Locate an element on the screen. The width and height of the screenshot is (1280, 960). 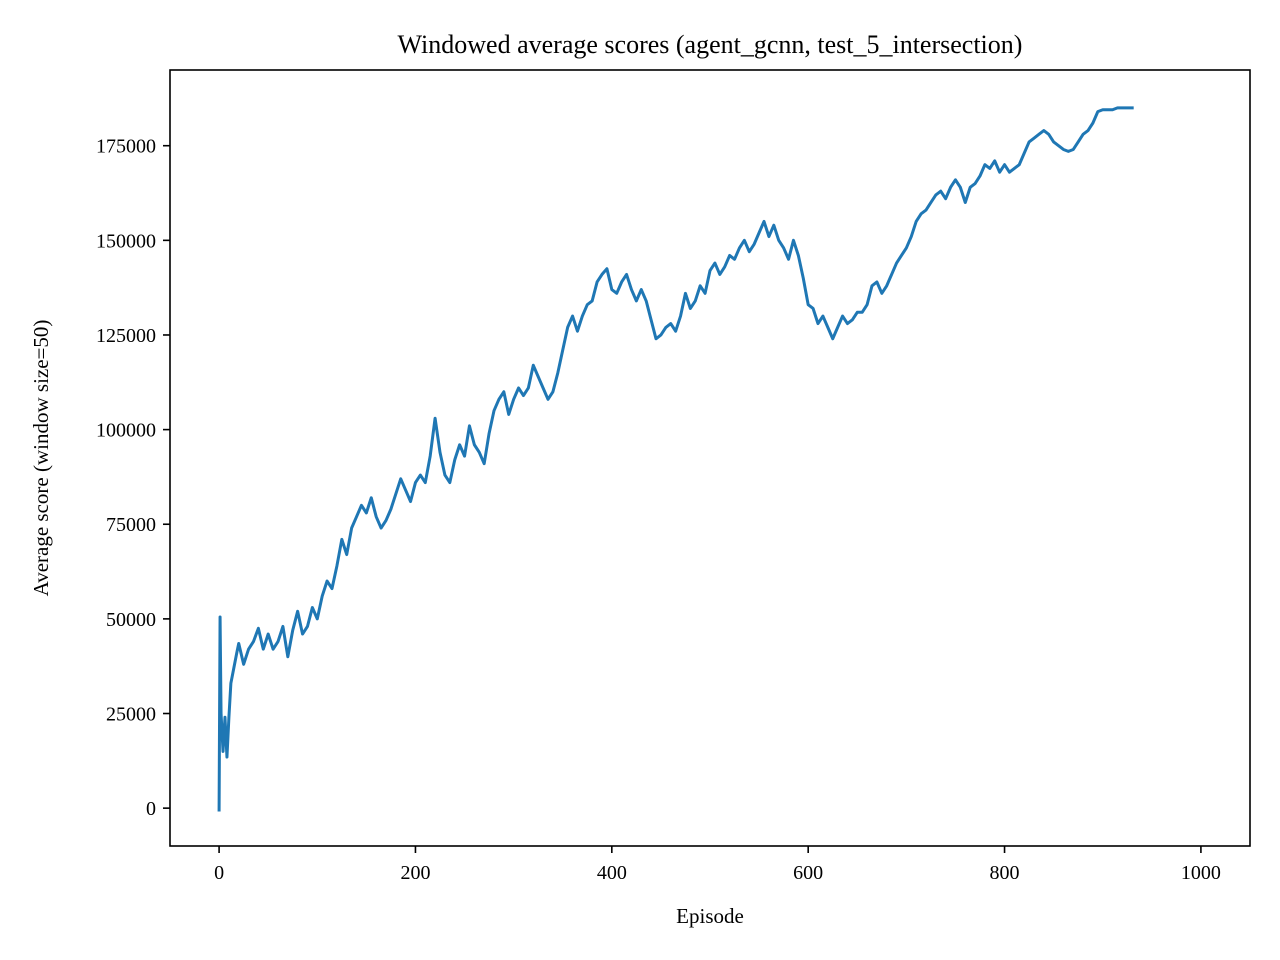
y-tick-label: 25000 is located at coordinates (131, 715).